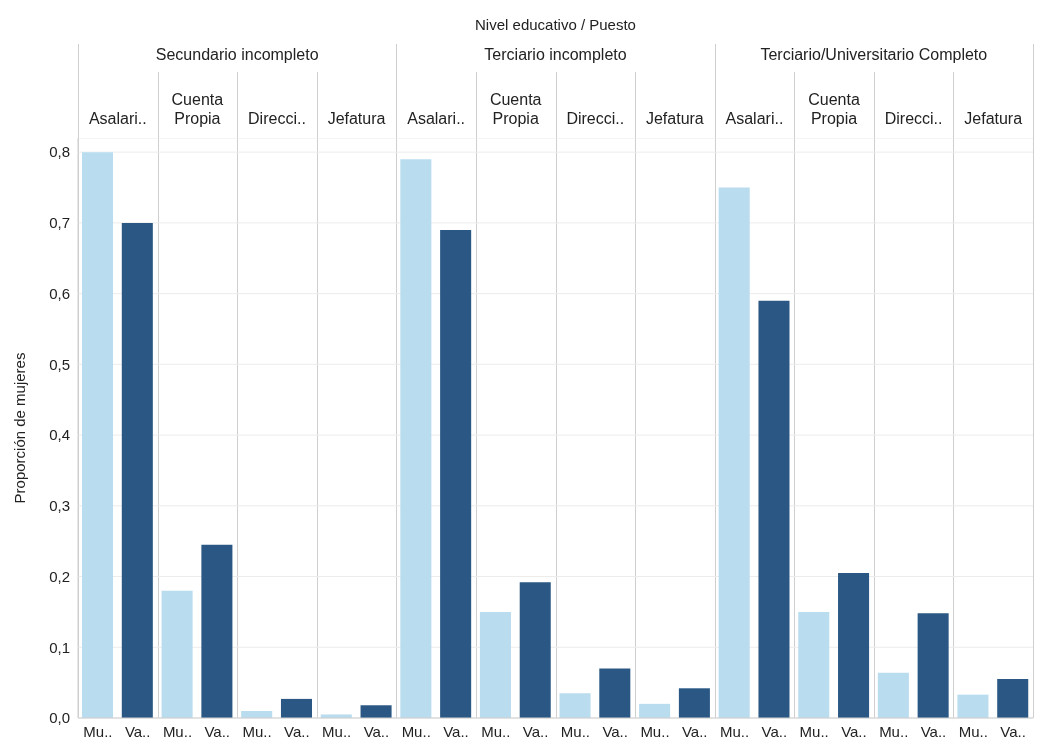  Describe the element at coordinates (59, 152) in the screenshot. I see `y-tick-label: 0,8` at that location.